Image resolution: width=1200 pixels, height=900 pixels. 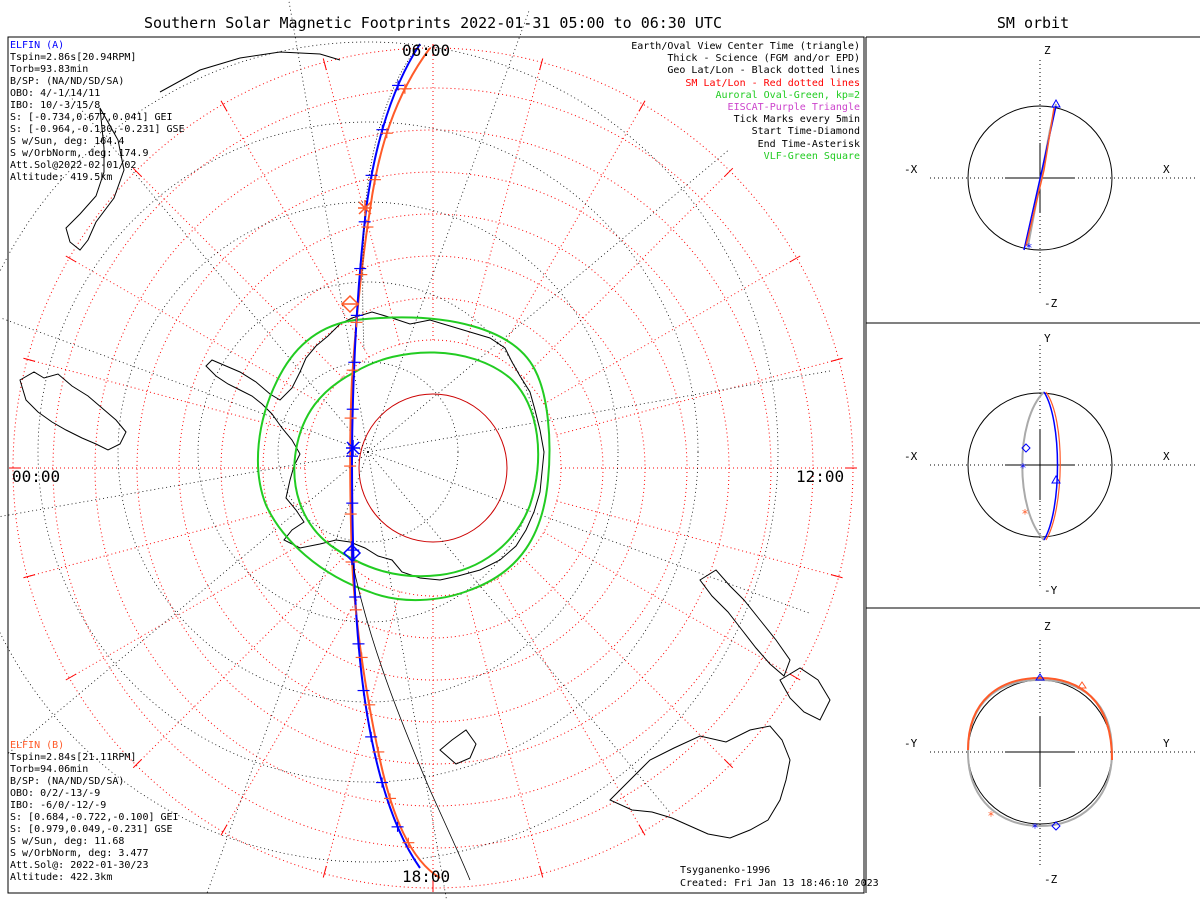 What do you see at coordinates (67, 81) in the screenshot?
I see `elfin-a-line: B/SP: (NA/ND/SD/SA)` at bounding box center [67, 81].